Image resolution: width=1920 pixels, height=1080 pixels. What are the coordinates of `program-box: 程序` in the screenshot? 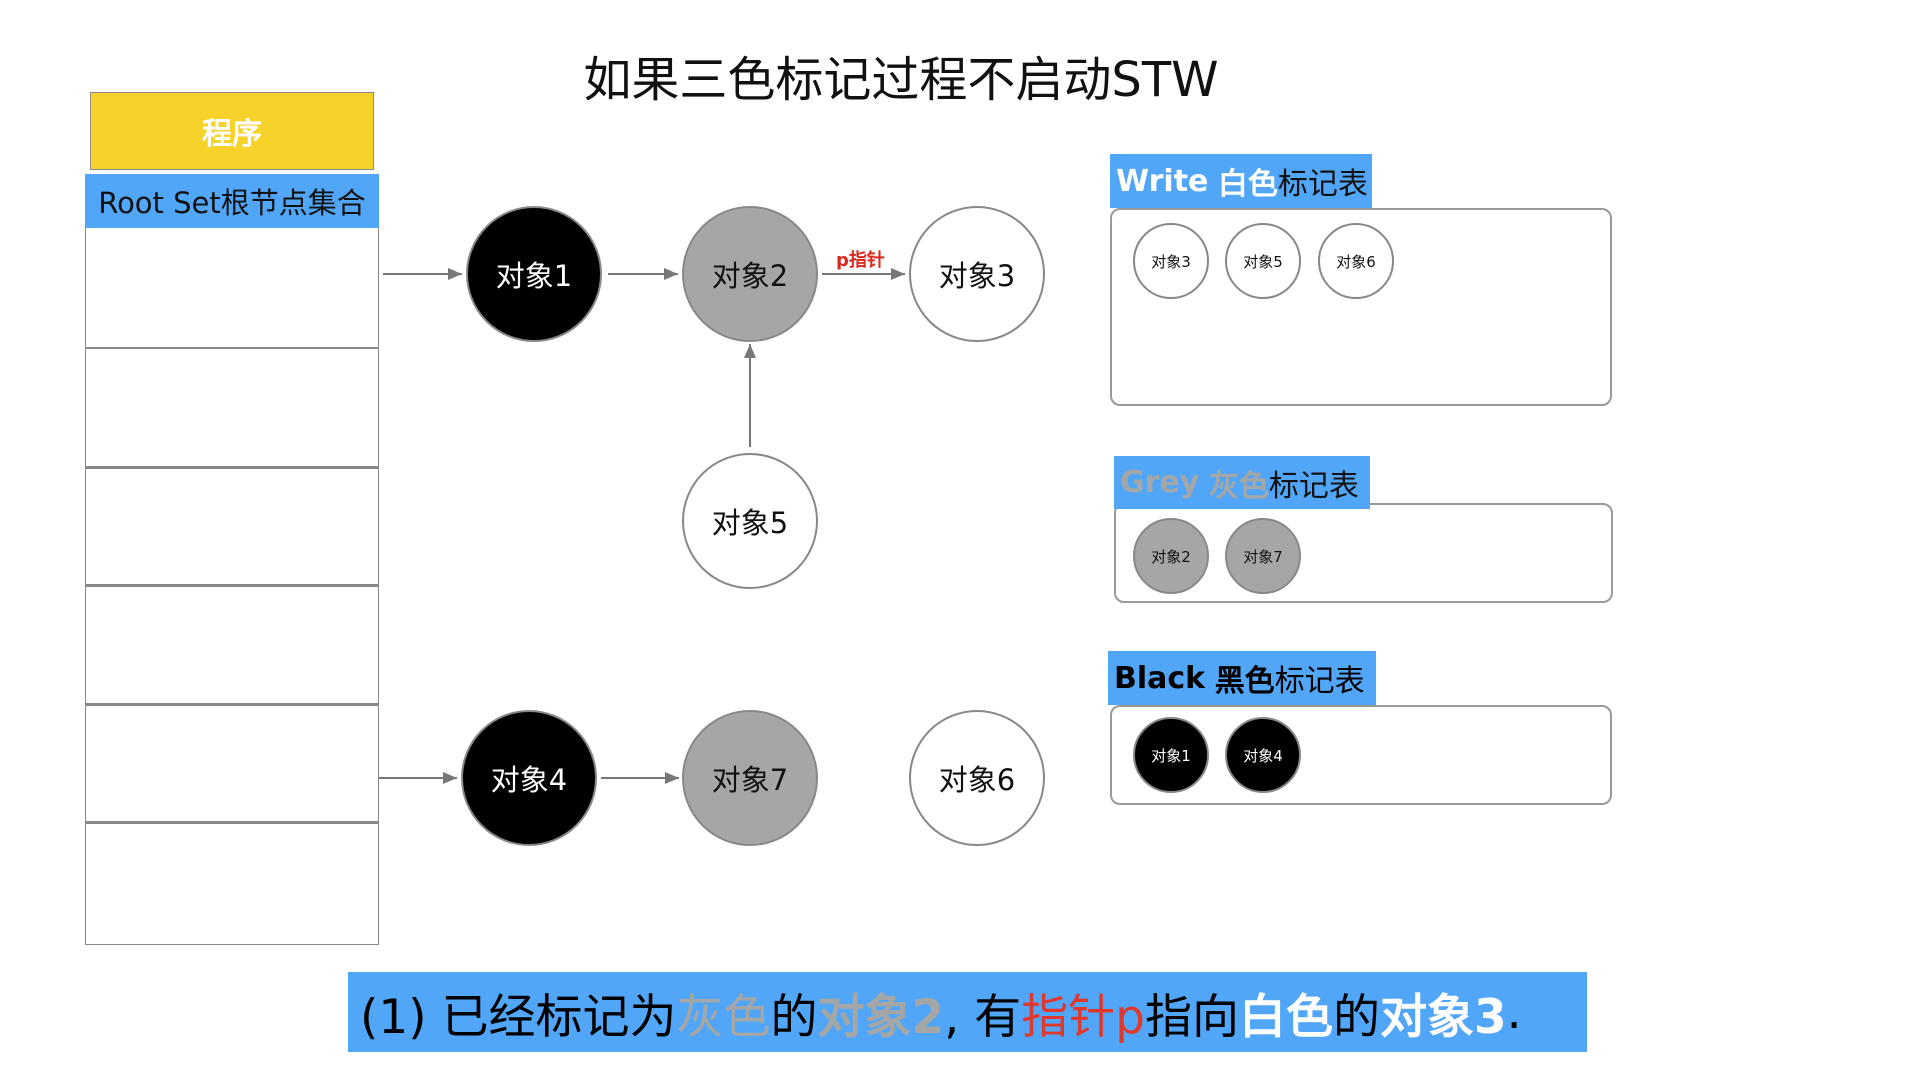 It's located at (232, 131).